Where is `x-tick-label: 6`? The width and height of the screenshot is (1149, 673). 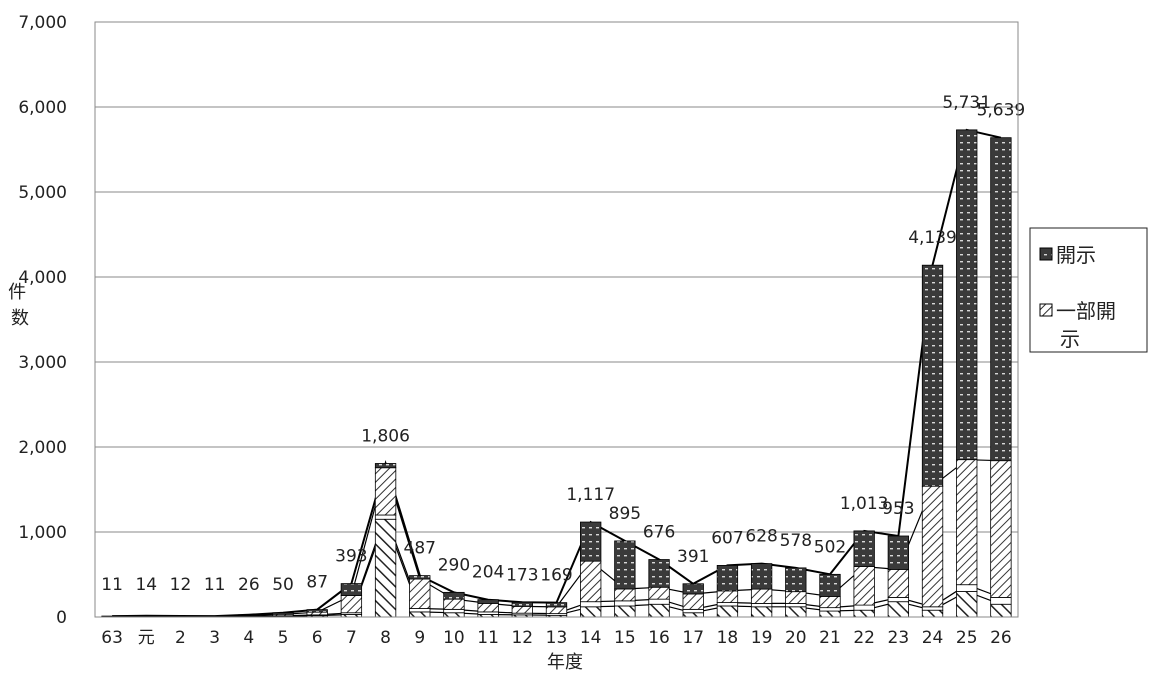 x-tick-label: 6 is located at coordinates (317, 638).